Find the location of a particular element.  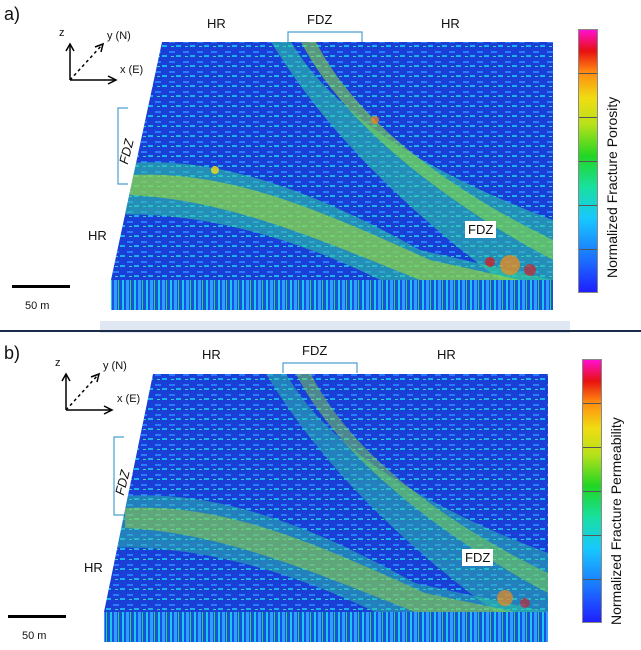

fdz-band-lower is located at coordinates (326, 553).